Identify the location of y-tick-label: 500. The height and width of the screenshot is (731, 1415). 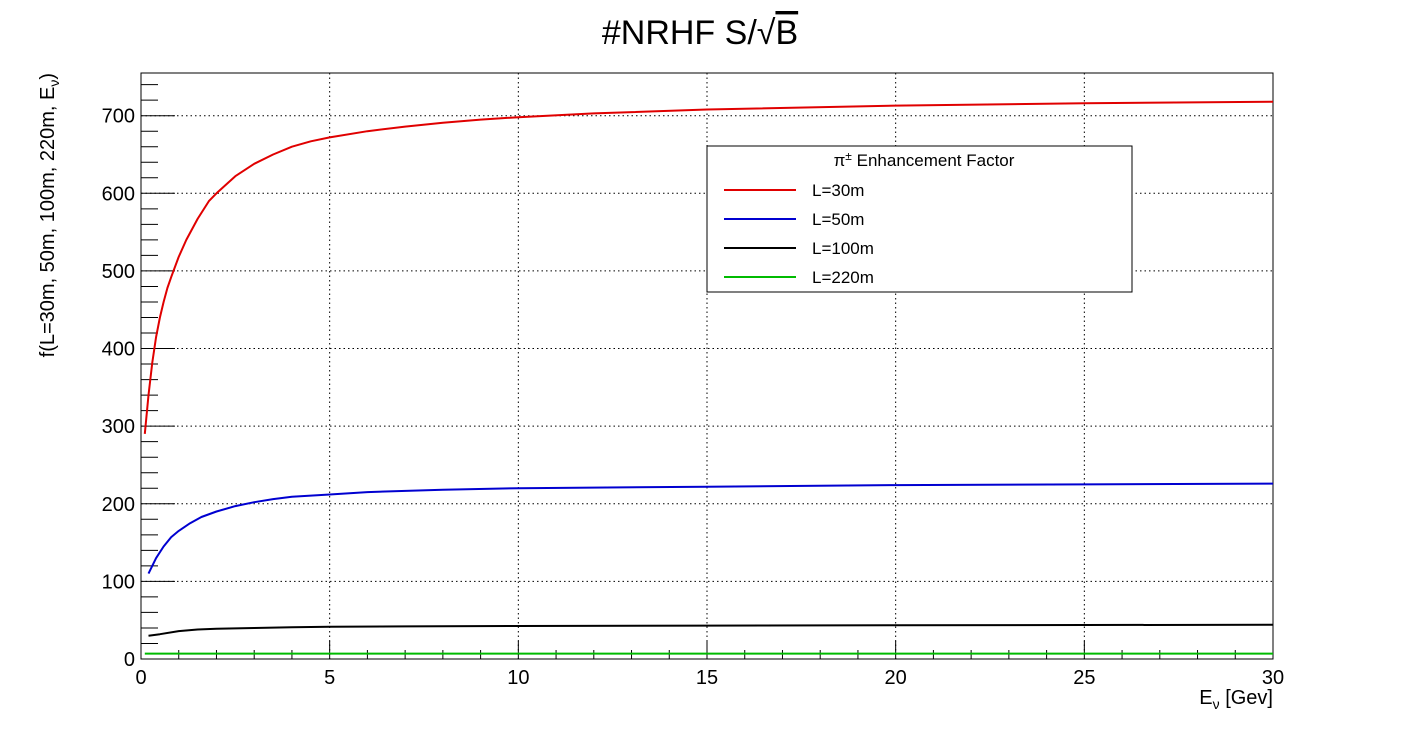
(118, 272).